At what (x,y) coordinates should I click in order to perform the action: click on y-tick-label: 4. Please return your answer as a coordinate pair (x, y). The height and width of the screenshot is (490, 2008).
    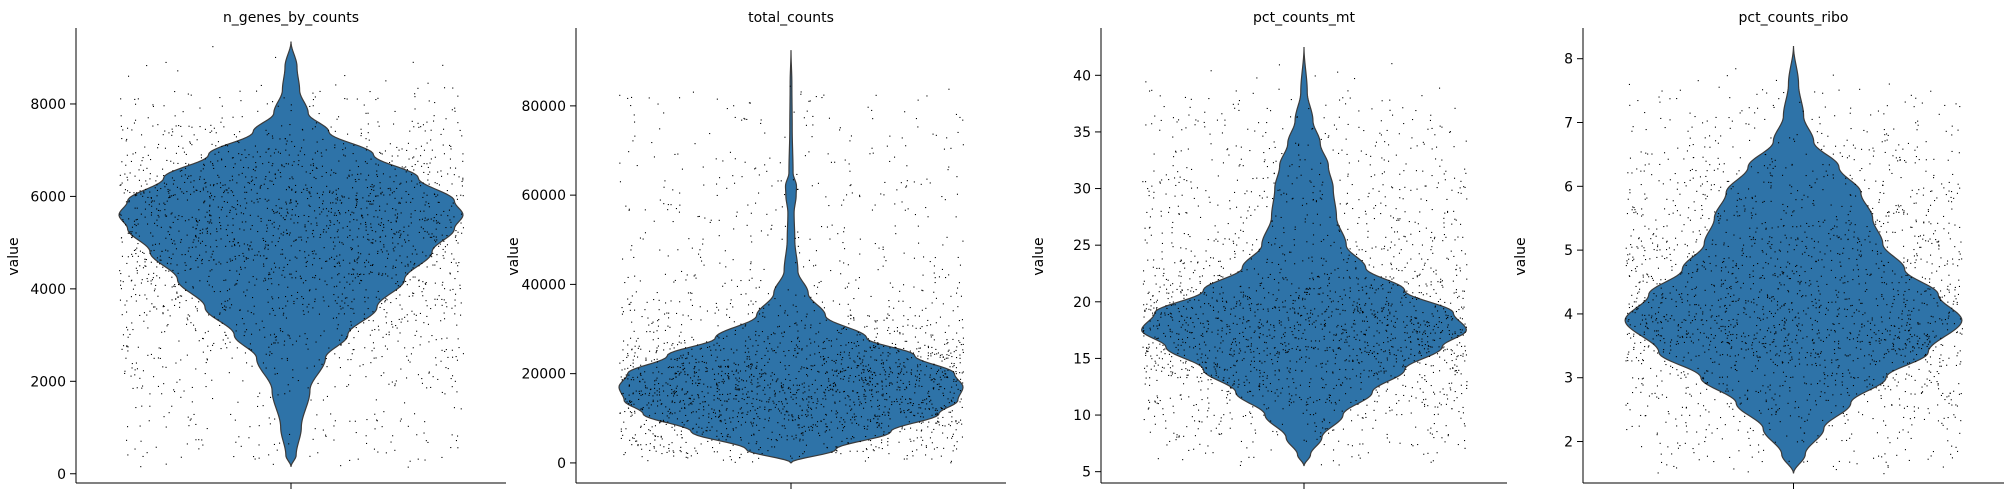
    Looking at the image, I should click on (1568, 315).